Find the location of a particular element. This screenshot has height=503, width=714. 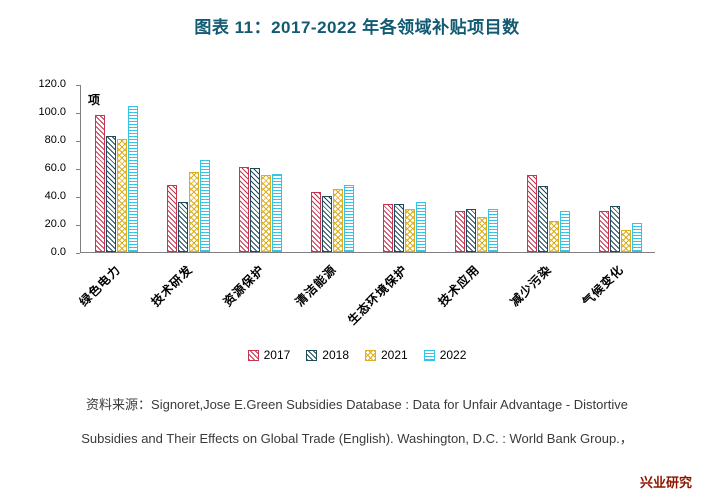

bar-2018-气候变化 is located at coordinates (615, 229).